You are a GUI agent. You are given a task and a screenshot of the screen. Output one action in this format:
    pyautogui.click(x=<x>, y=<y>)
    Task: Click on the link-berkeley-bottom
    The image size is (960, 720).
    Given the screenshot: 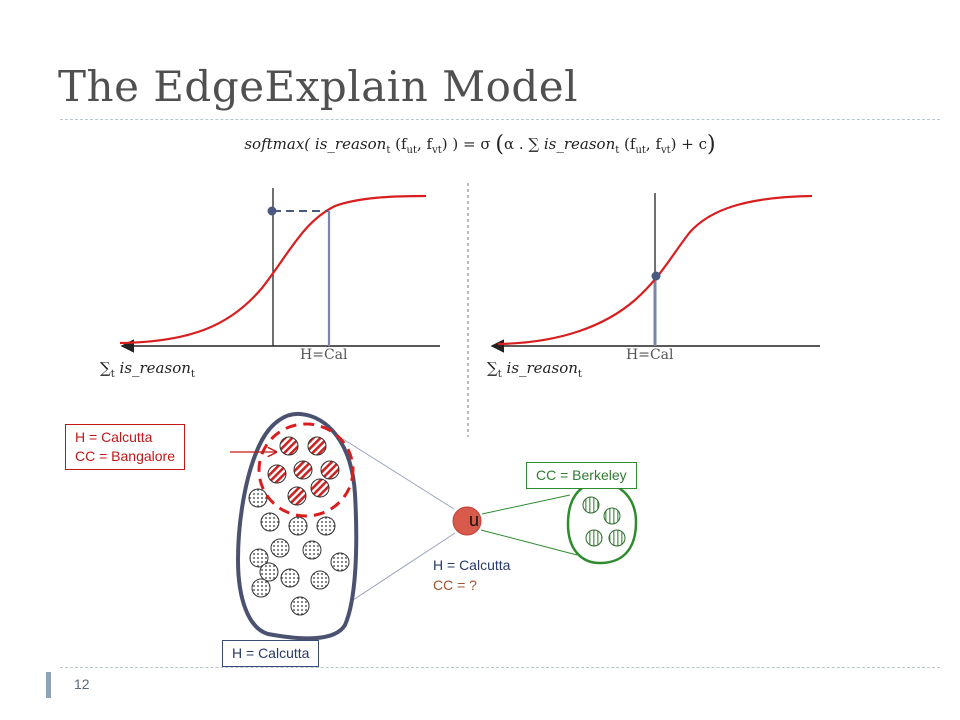 What is the action you would take?
    pyautogui.click(x=529, y=542)
    